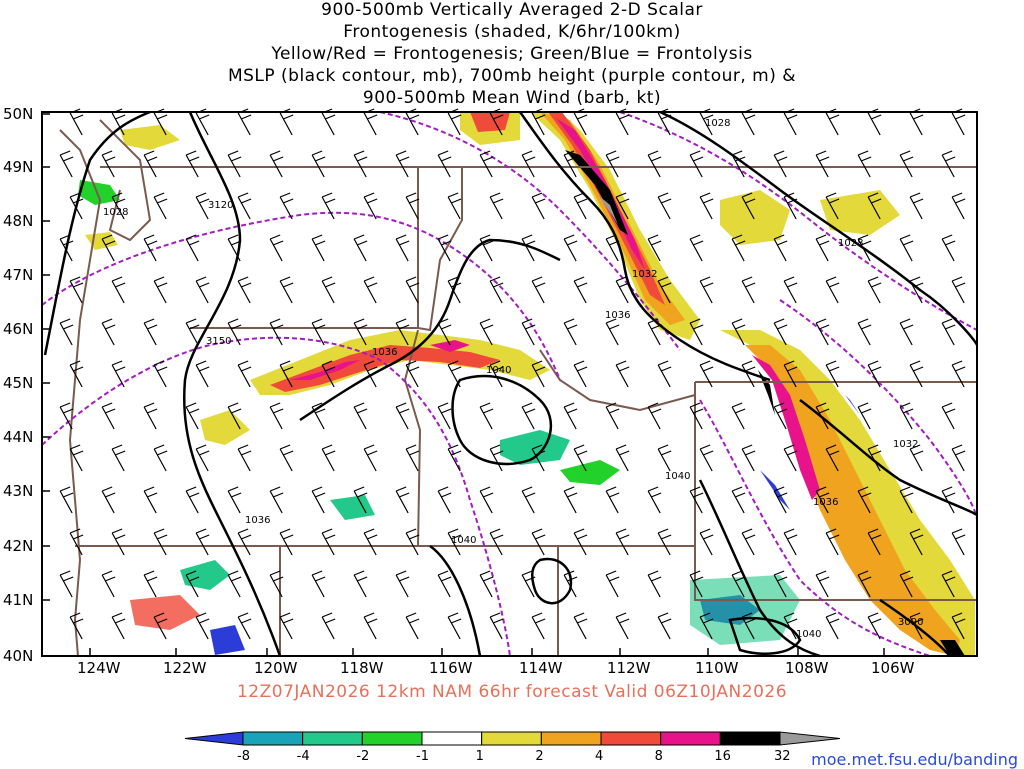 Image resolution: width=1024 pixels, height=769 pixels. Describe the element at coordinates (18, 383) in the screenshot. I see `lat-tick-label: 45N` at that location.